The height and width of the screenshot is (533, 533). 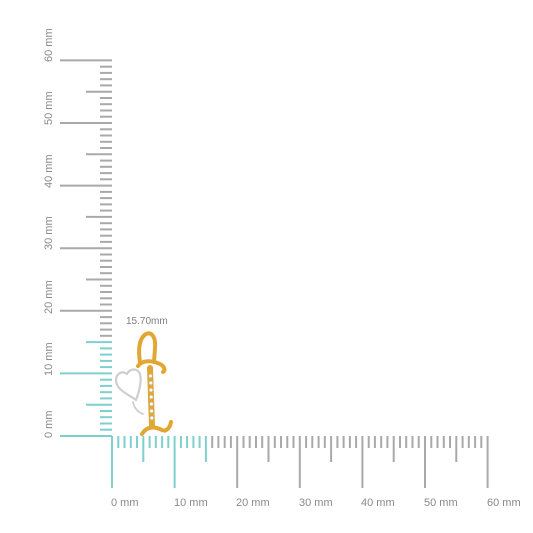 What do you see at coordinates (191, 503) in the screenshot?
I see `h-label-10: 10 mm` at bounding box center [191, 503].